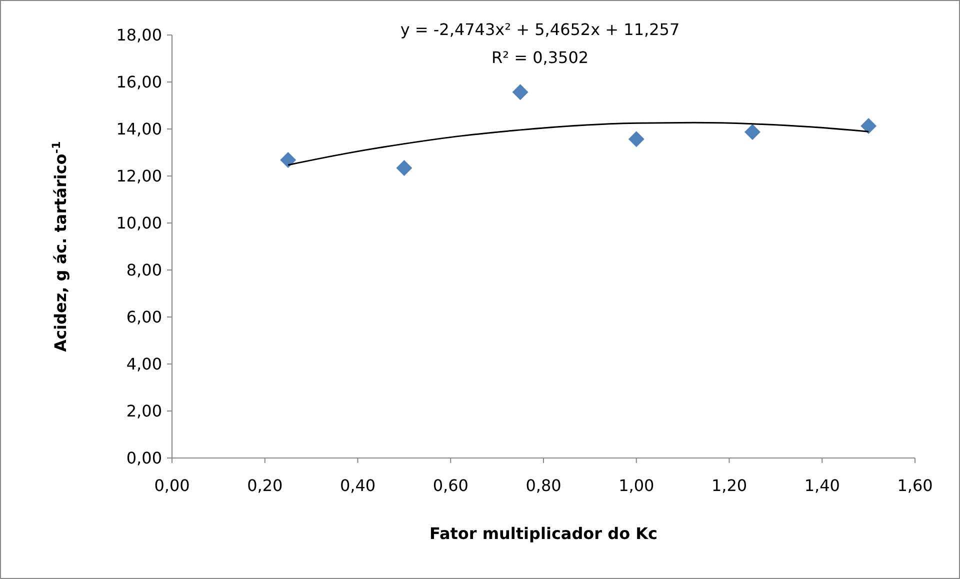  I want to click on x-tick-label: 1,60, so click(915, 485).